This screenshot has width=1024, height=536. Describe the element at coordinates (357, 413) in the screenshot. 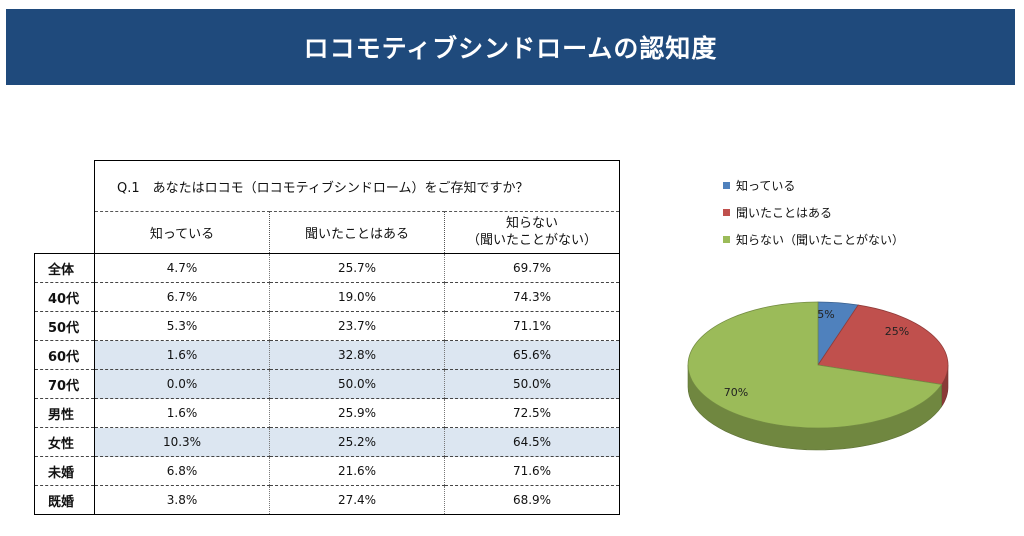

I see `row-value: 25.9%` at that location.